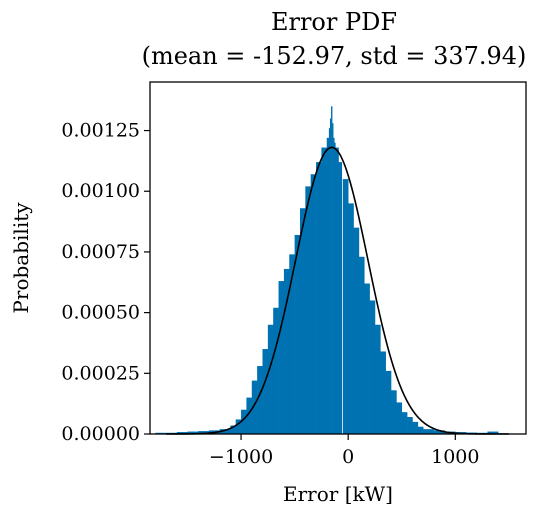  I want to click on y-axis-label: Probability, so click(21, 258).